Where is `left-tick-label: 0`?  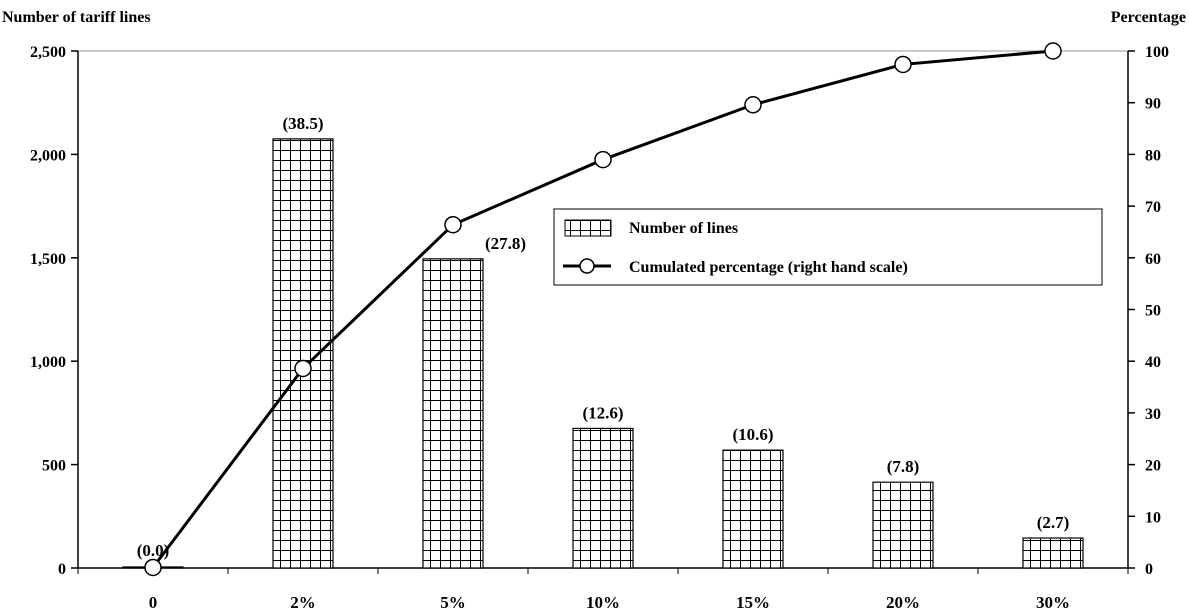 left-tick-label: 0 is located at coordinates (62, 569).